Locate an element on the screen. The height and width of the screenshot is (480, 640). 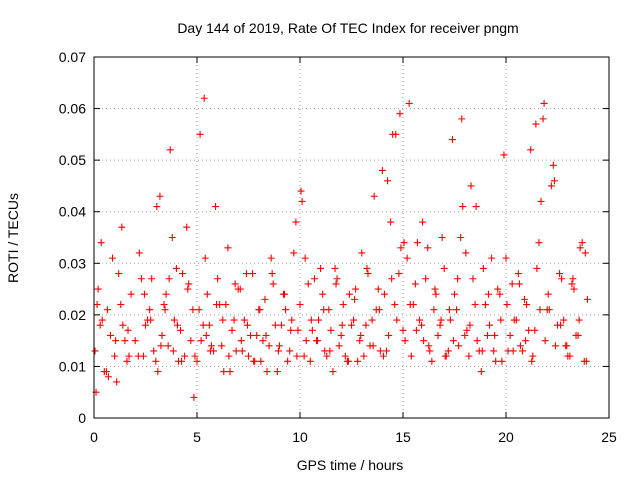
y-tick-label: 0.07 is located at coordinates (72, 57).